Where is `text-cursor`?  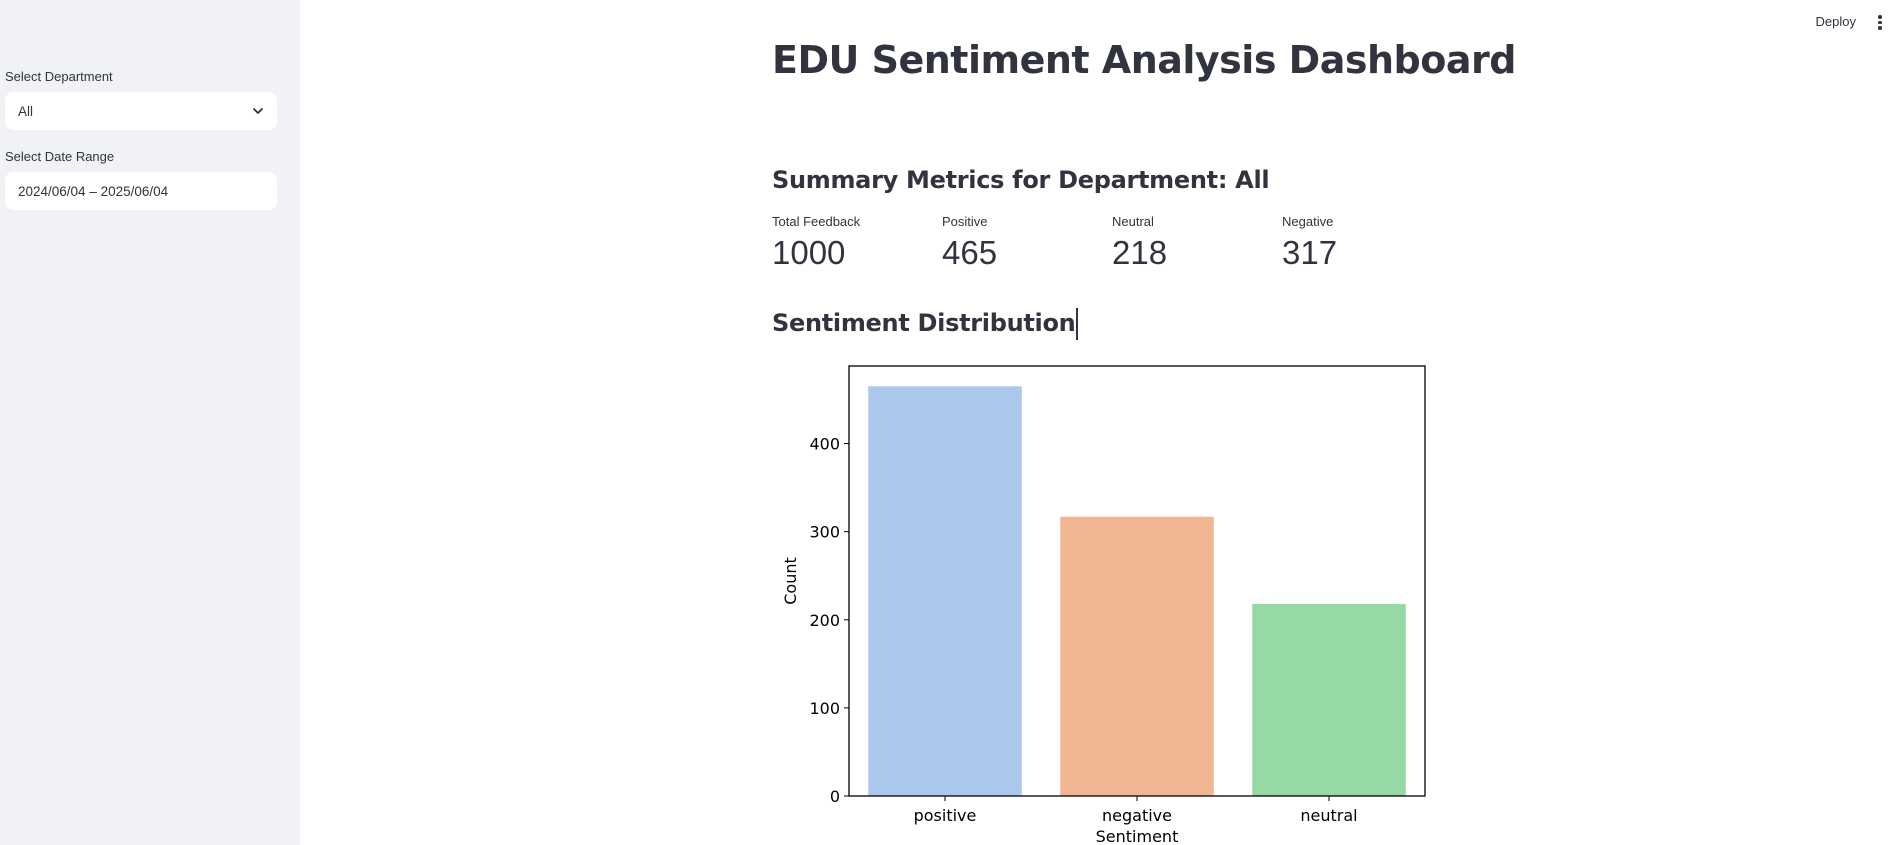 text-cursor is located at coordinates (1077, 324).